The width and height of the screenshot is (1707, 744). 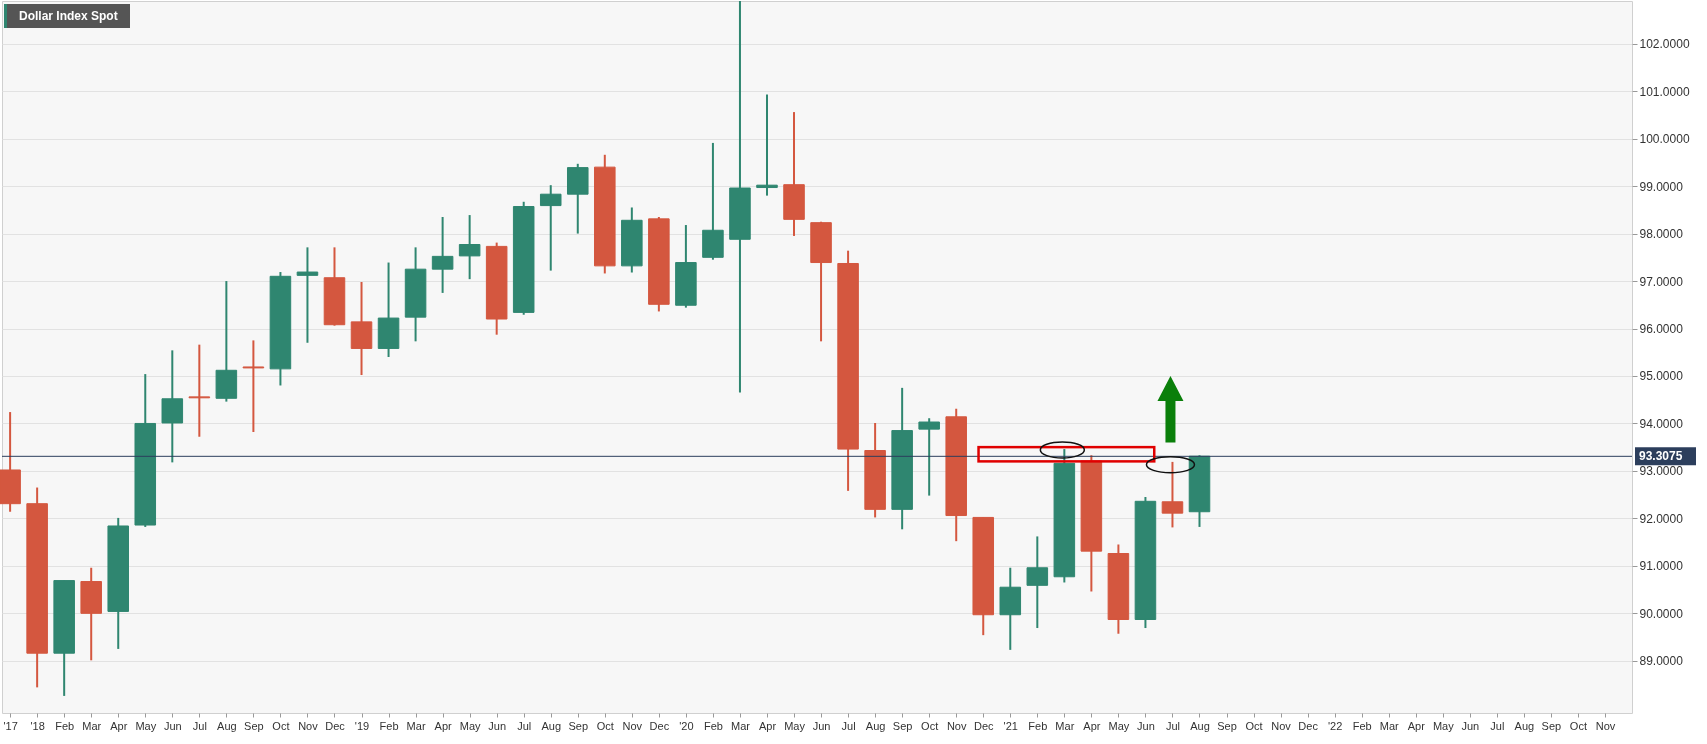 What do you see at coordinates (1661, 186) in the screenshot?
I see `y-tick-label: 99.0000` at bounding box center [1661, 186].